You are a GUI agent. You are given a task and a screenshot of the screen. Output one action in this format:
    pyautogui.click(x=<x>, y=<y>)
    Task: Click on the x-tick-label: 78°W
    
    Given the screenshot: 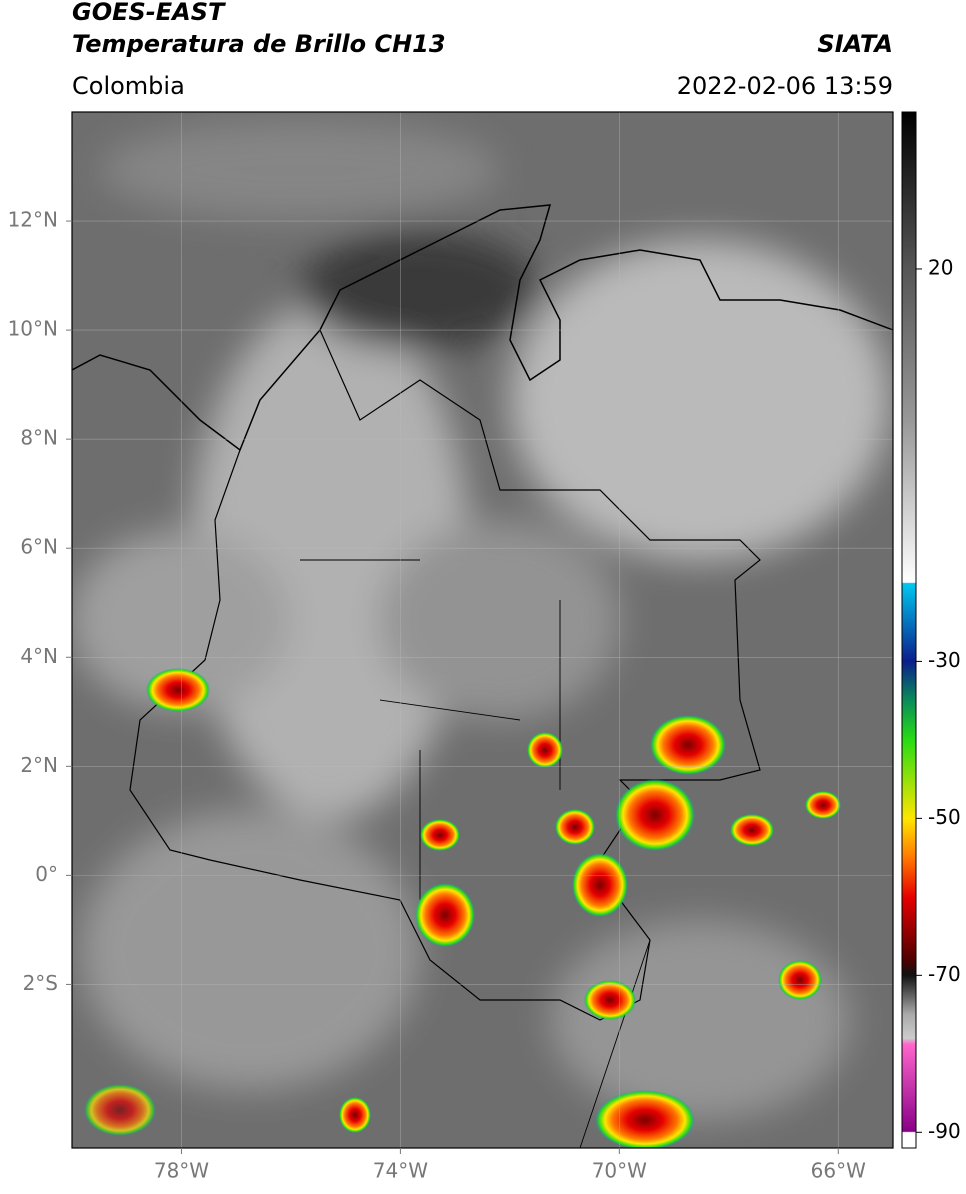 What is the action you would take?
    pyautogui.click(x=181, y=1171)
    